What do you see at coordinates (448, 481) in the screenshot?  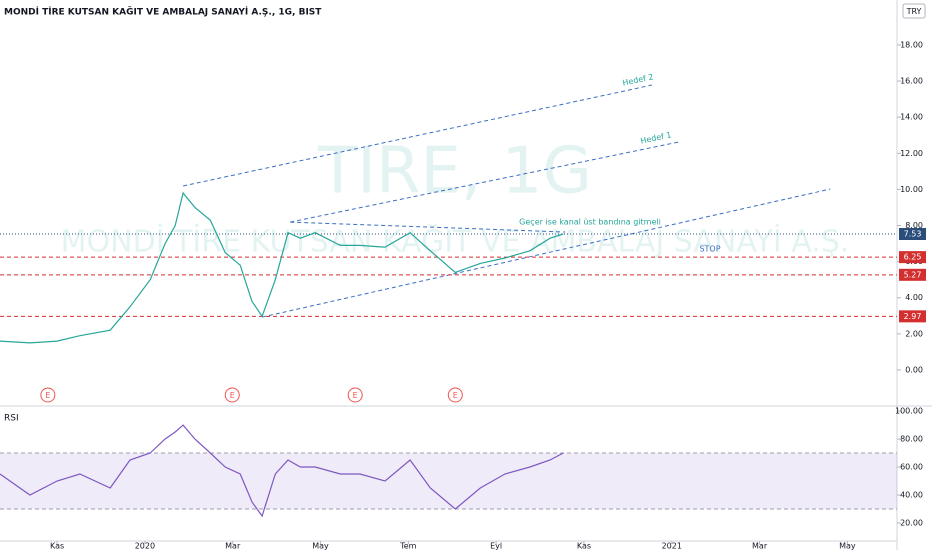 I see `rsi-band` at bounding box center [448, 481].